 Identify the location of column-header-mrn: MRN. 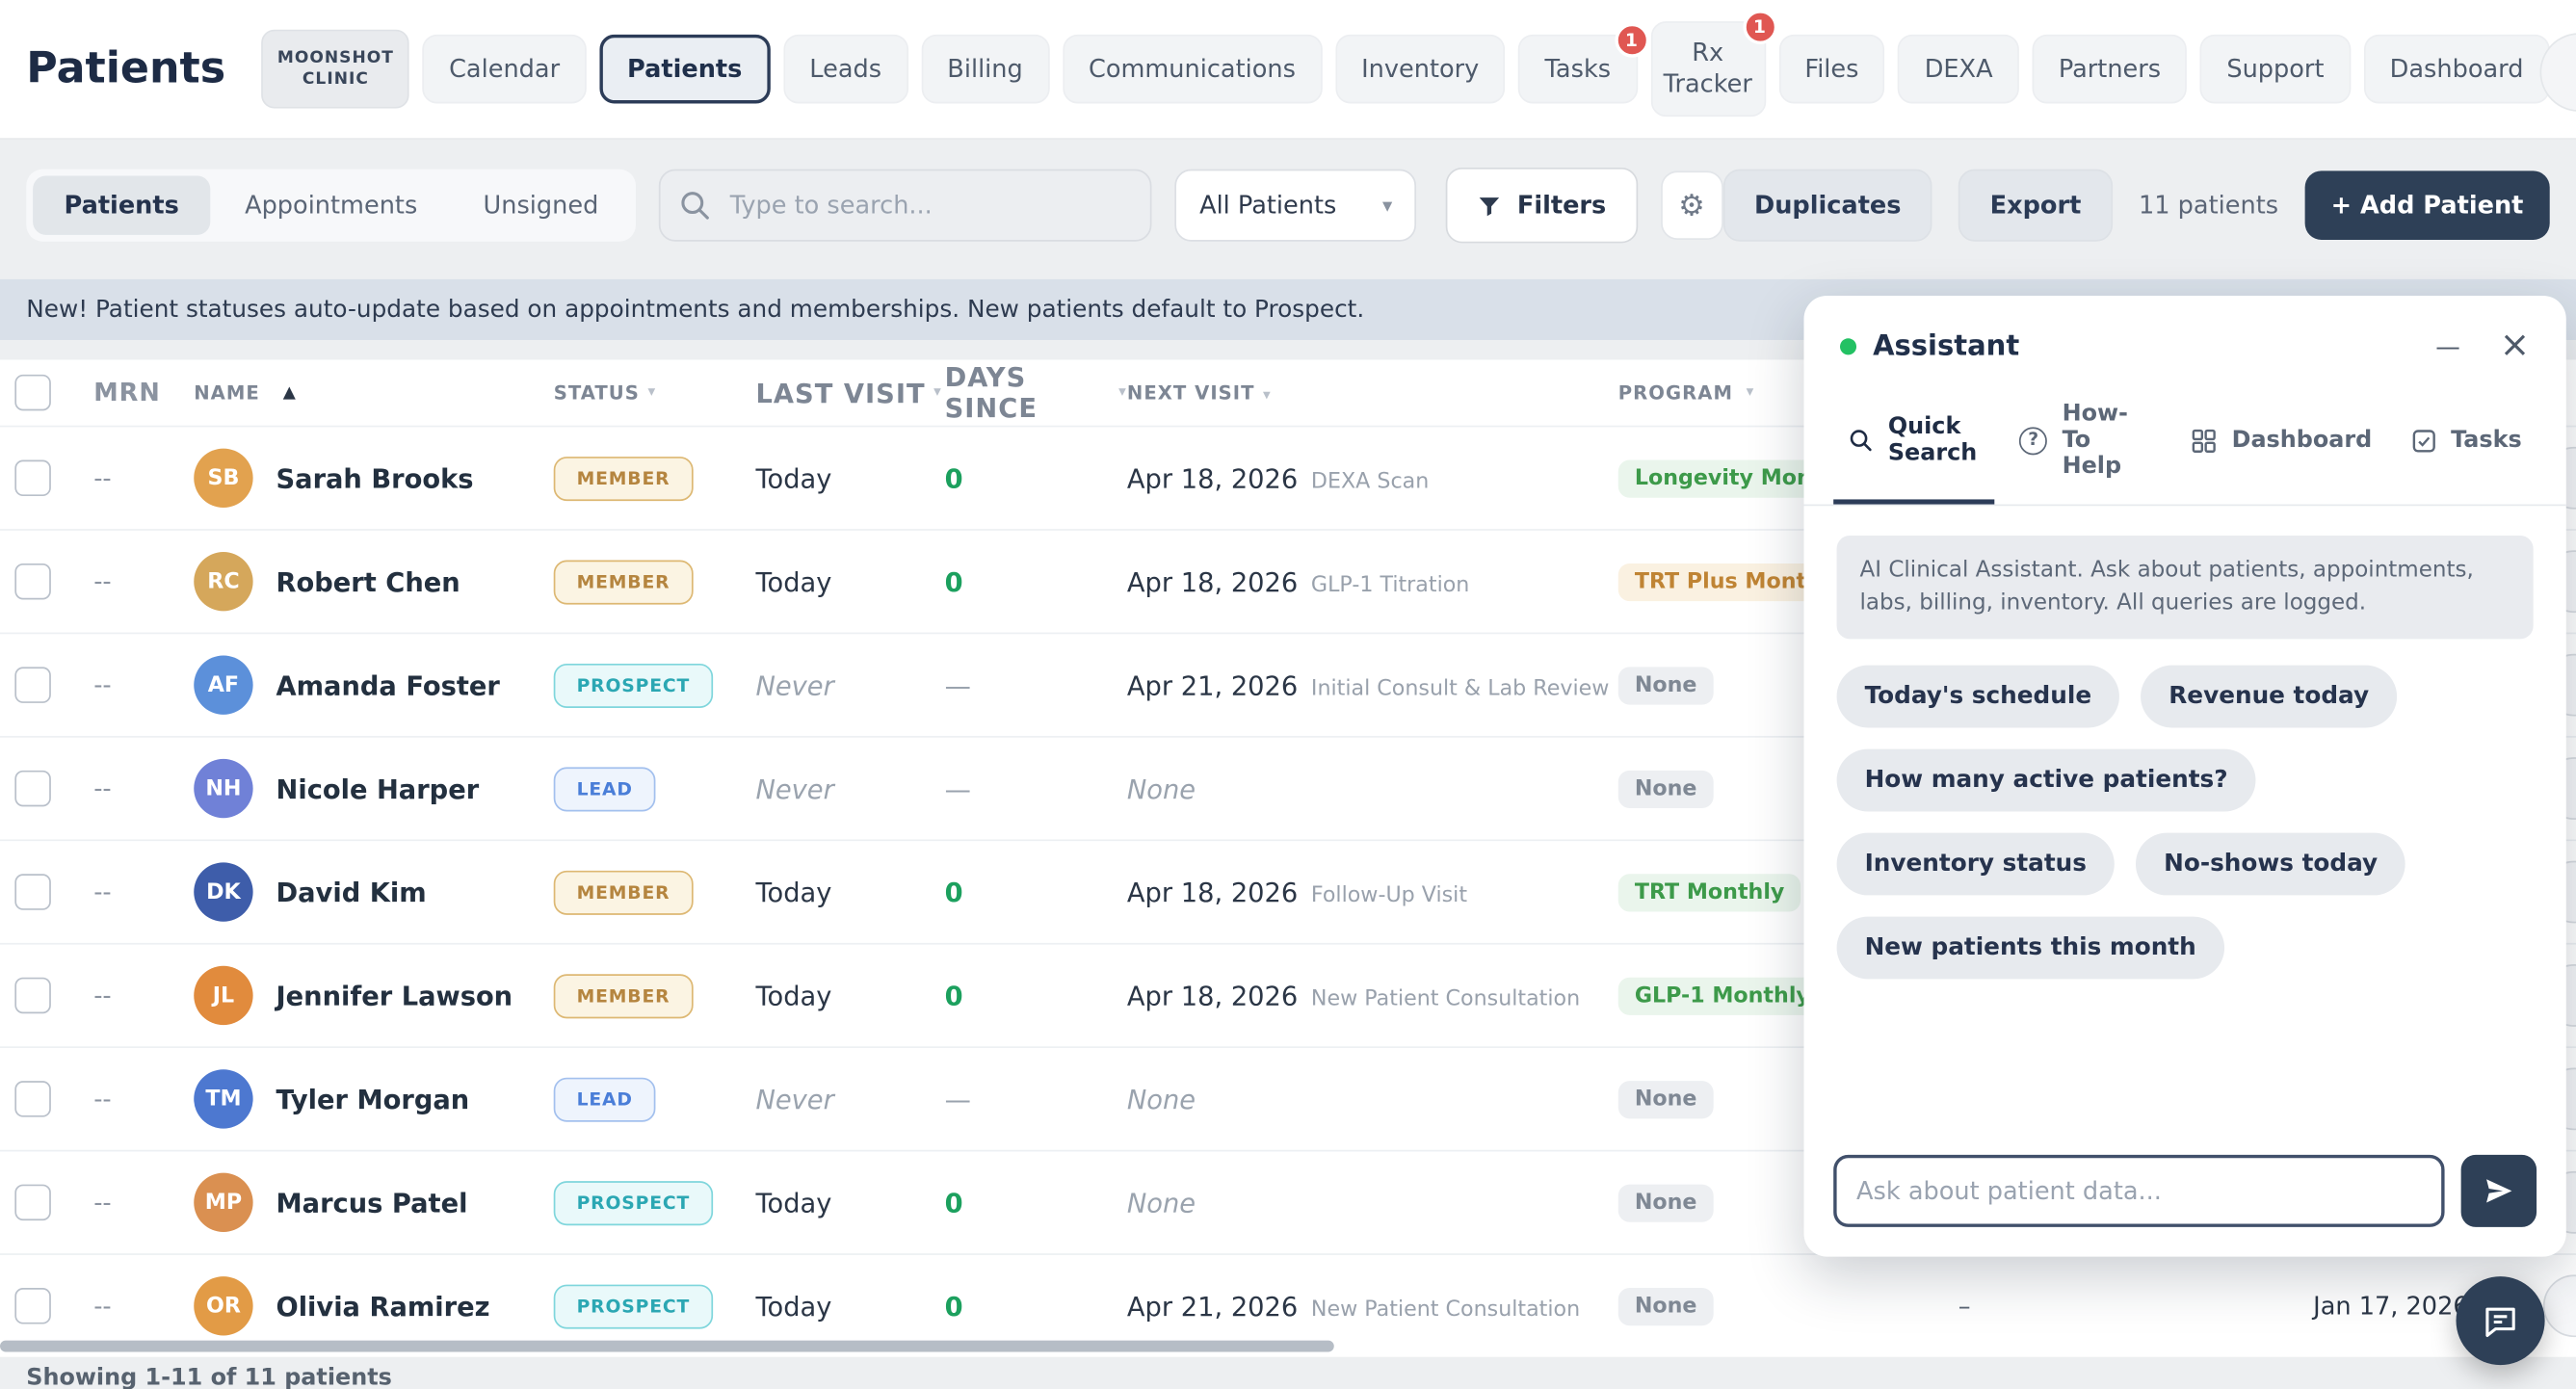
(127, 393).